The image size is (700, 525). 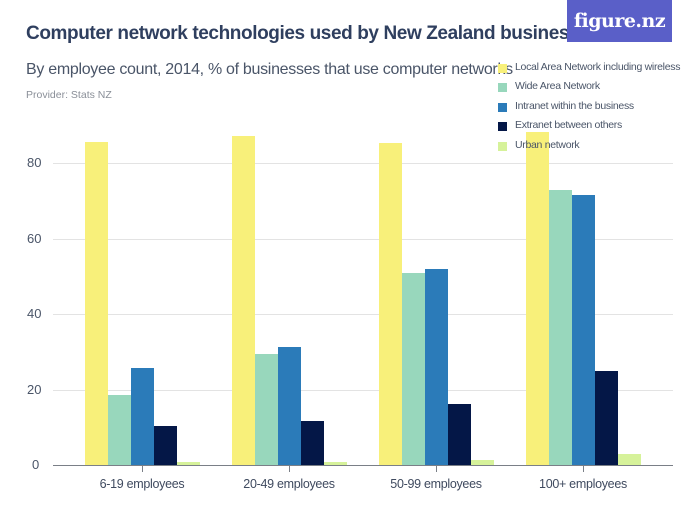 What do you see at coordinates (436, 484) in the screenshot?
I see `x-label-50-99: 50-99 employees` at bounding box center [436, 484].